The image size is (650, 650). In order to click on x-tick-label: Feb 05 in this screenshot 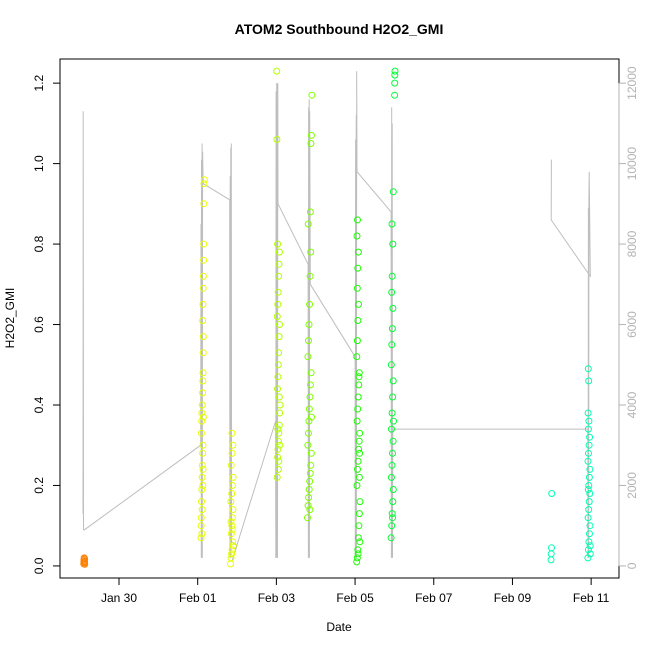, I will do `click(355, 598)`.